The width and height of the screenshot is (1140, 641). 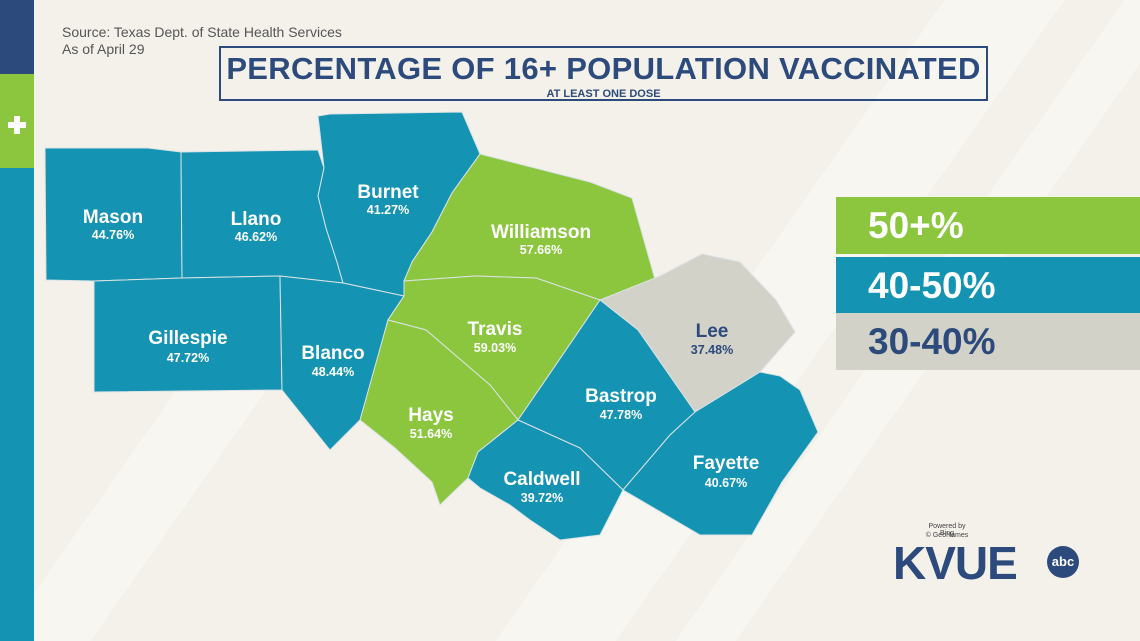 What do you see at coordinates (431, 434) in the screenshot?
I see `county-value: 51.64%` at bounding box center [431, 434].